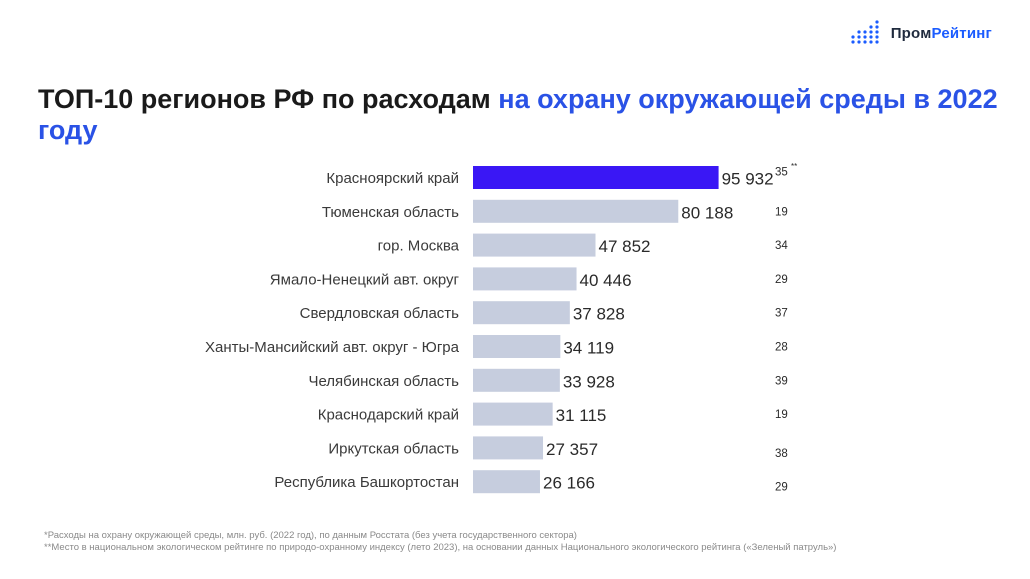 The image size is (1030, 579). Describe the element at coordinates (781, 314) in the screenshot. I see `rank-label: 37` at that location.